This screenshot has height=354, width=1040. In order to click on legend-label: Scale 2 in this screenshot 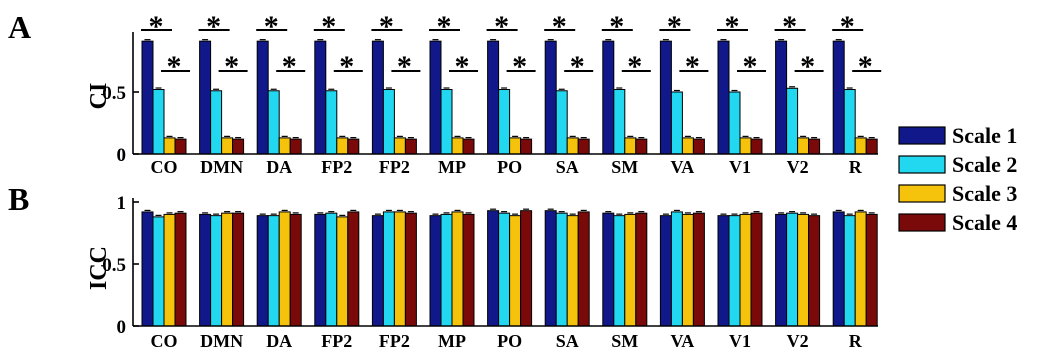, I will do `click(984, 164)`.